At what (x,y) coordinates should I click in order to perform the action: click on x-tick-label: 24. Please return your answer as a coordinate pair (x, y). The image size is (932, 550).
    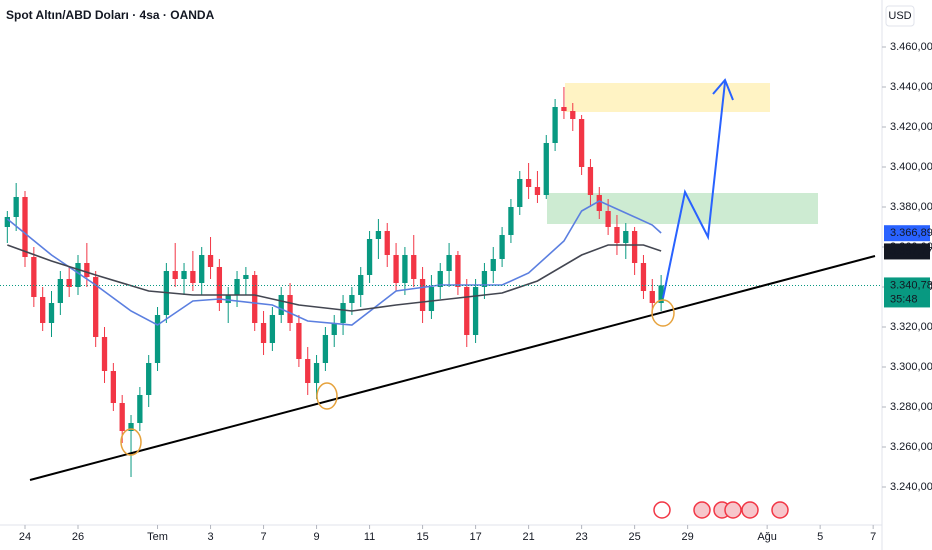
    Looking at the image, I should click on (25, 537).